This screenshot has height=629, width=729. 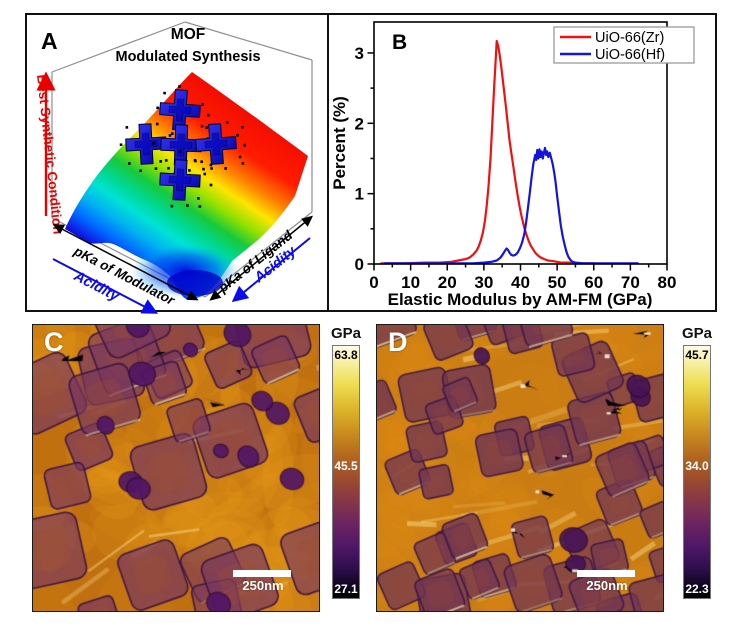 I want to click on colorbar-d-mid: 34.0, so click(x=697, y=466).